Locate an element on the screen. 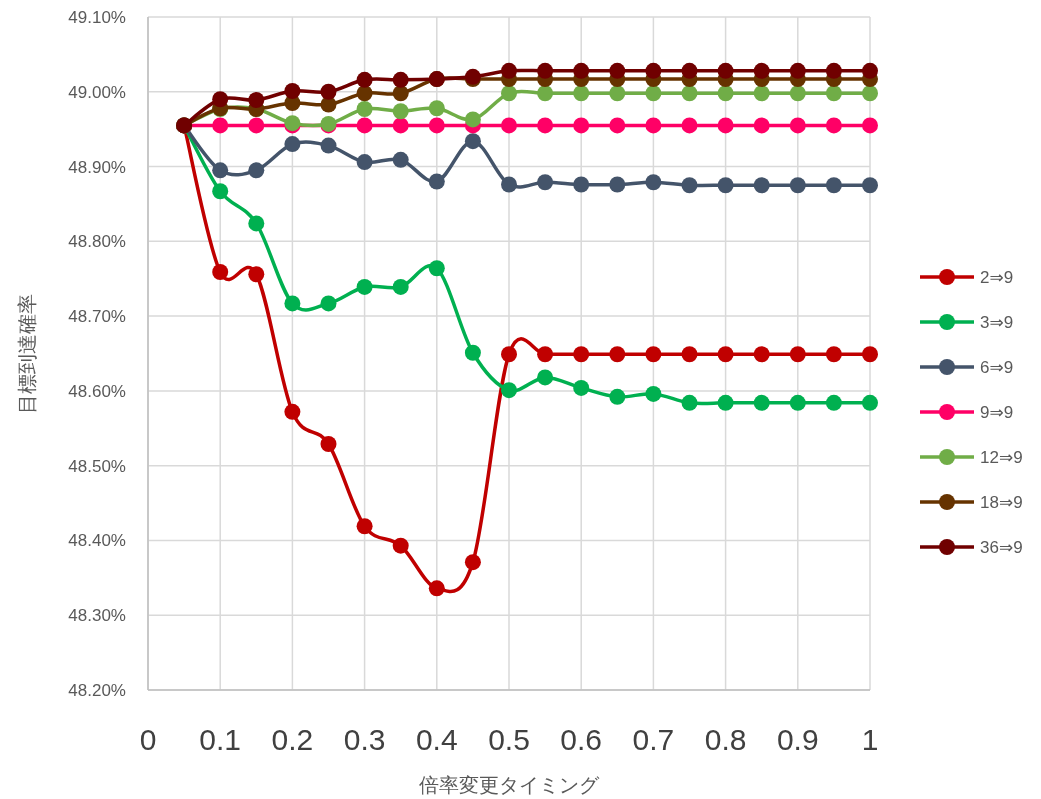 The height and width of the screenshot is (799, 1041). x-tick-label: 0.5 is located at coordinates (509, 739).